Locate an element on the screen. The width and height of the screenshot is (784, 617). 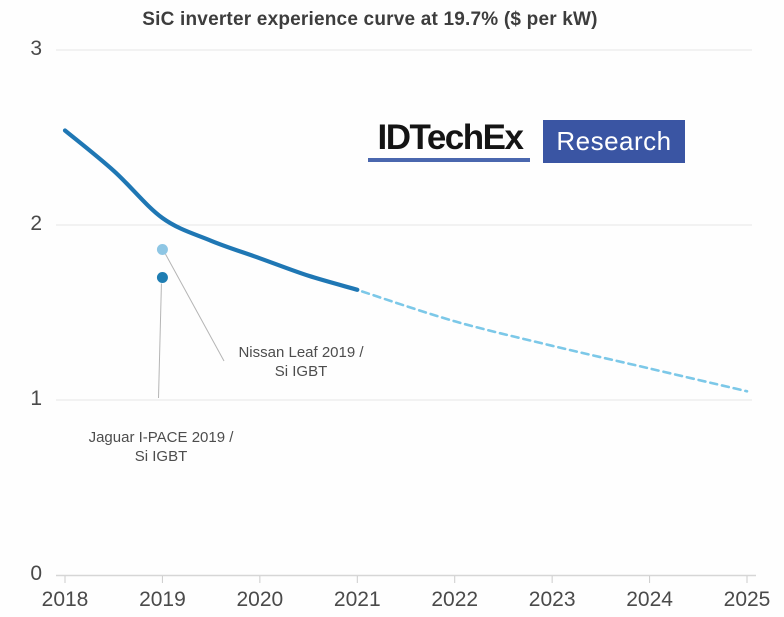
data-point-nissan-leaf is located at coordinates (162, 249).